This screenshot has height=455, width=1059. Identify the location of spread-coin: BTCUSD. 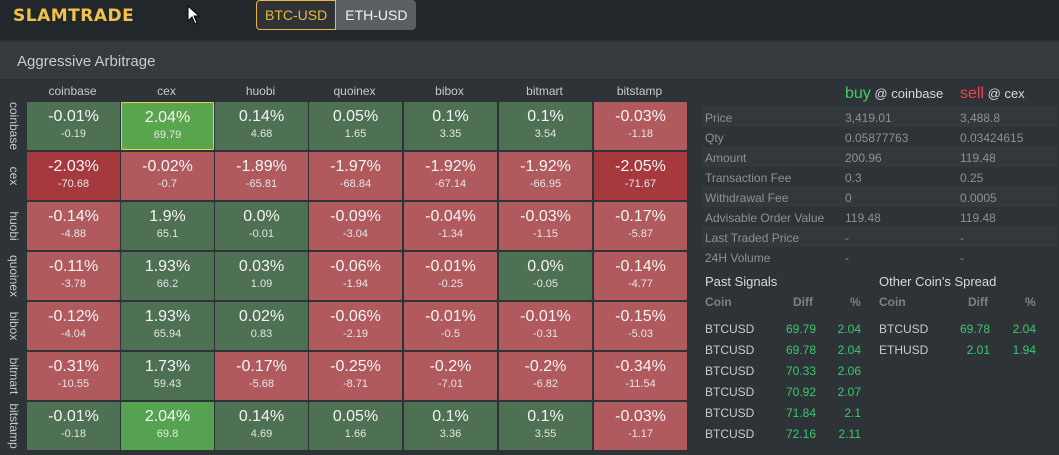
(904, 329).